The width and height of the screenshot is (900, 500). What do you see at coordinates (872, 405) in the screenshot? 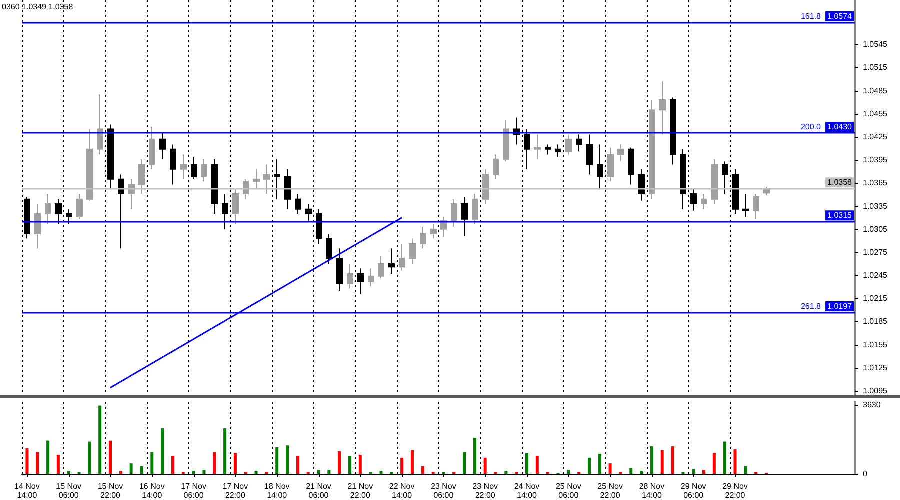
I see `y-tick-label: 3630` at bounding box center [872, 405].